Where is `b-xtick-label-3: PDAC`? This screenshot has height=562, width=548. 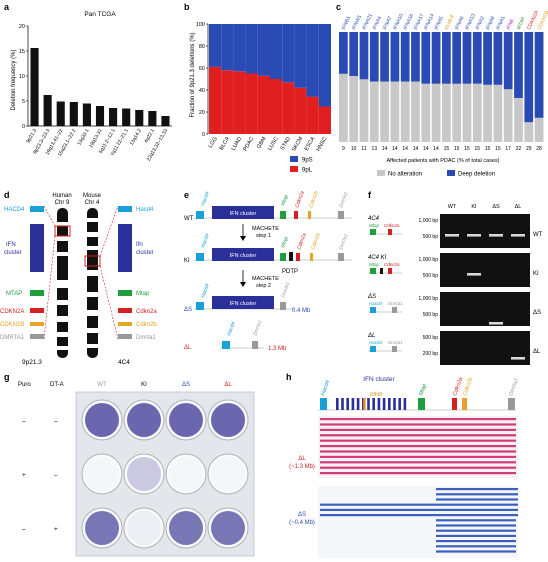
b-xtick-label-3: PDAC is located at coordinates (249, 144).